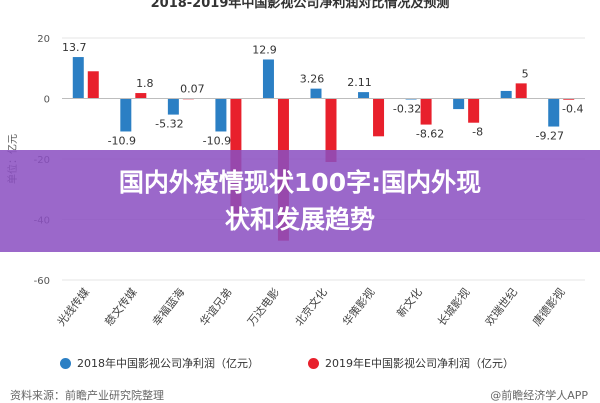 Image resolution: width=600 pixels, height=403 pixels. I want to click on legend-item-2019: 2019年E中国影视公司净利润（亿元）, so click(411, 363).